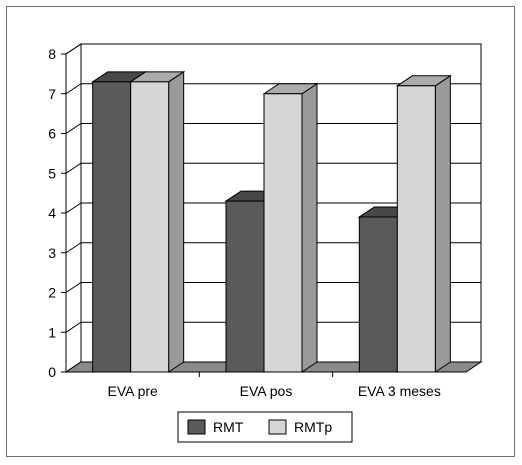 Image resolution: width=522 pixels, height=465 pixels. I want to click on legend-swatch-rmtp, so click(277, 427).